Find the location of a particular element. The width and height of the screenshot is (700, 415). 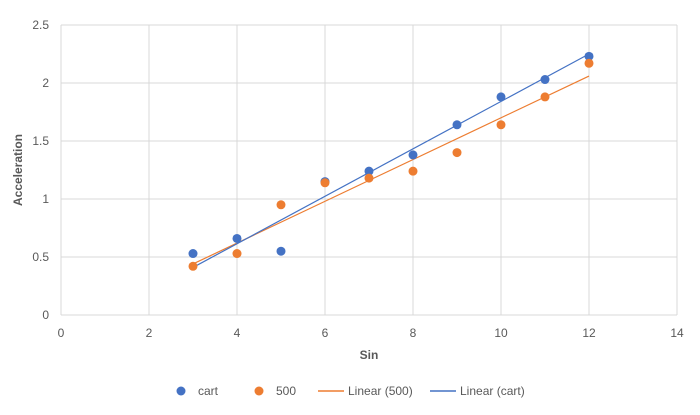

x-tick-label: 2 is located at coordinates (149, 333).